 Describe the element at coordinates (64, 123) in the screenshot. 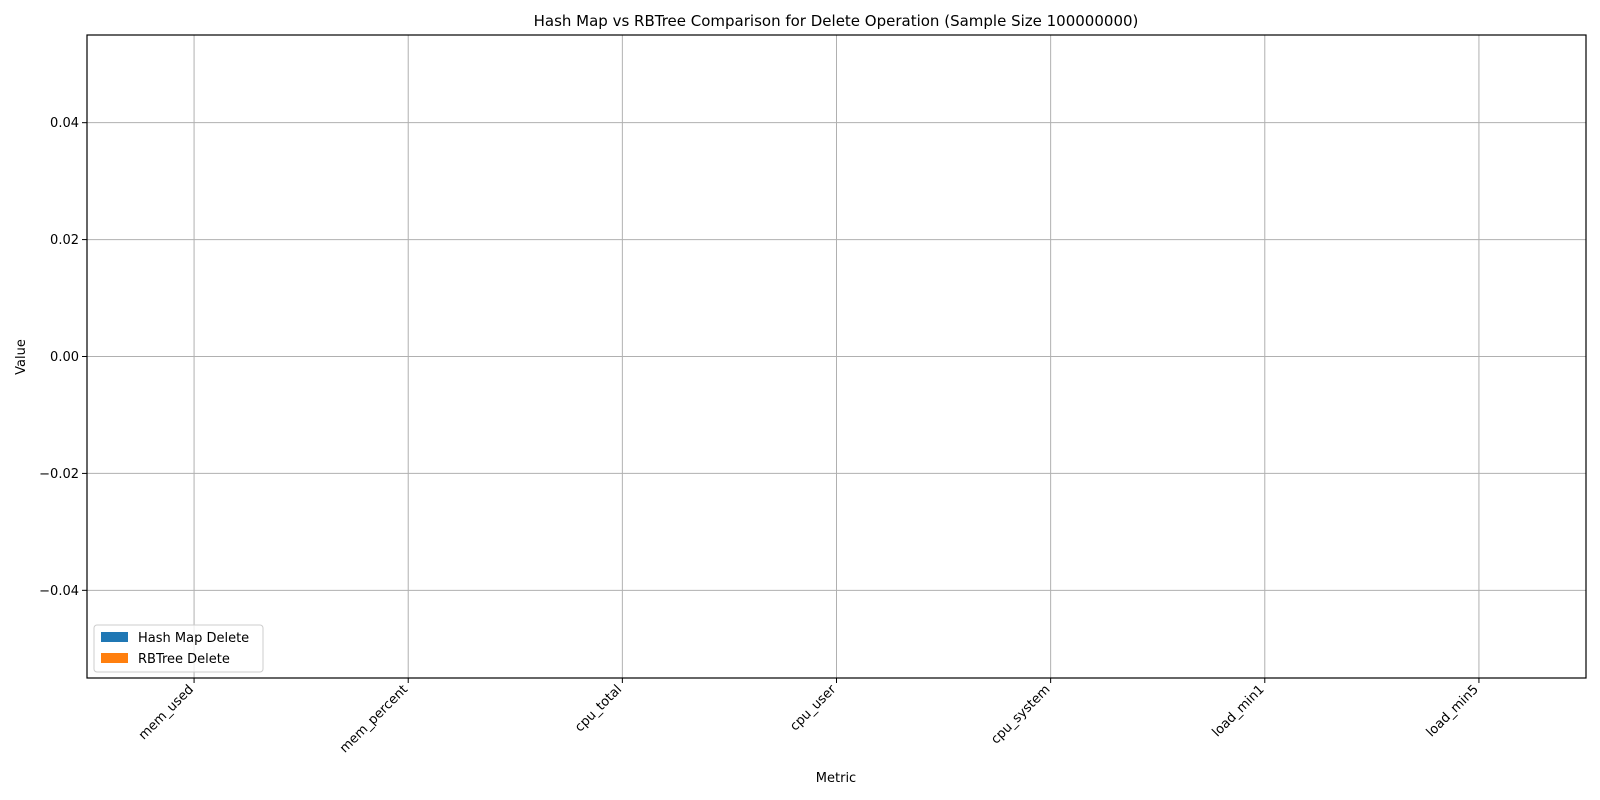

I see `y-tick-label: 0.04` at that location.